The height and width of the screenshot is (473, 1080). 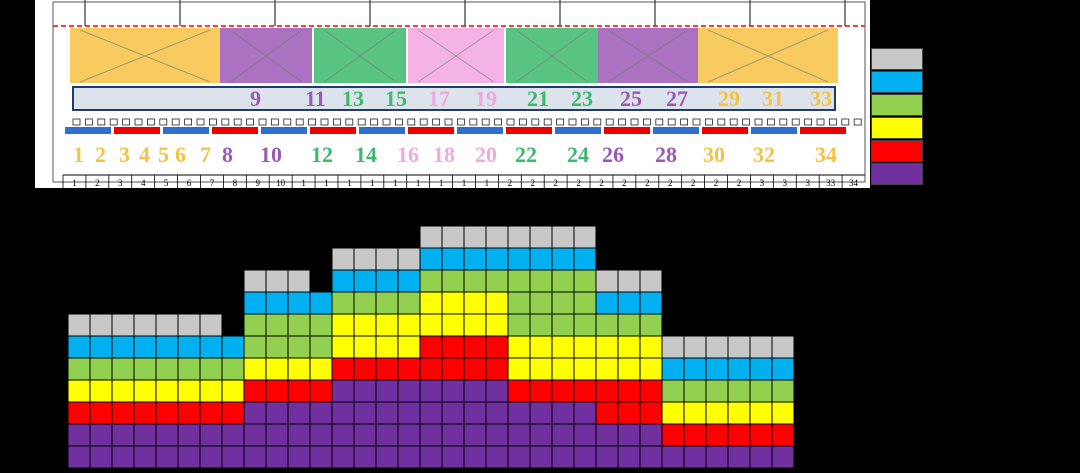 I want to click on zone-label-upper: 13, so click(x=353, y=98).